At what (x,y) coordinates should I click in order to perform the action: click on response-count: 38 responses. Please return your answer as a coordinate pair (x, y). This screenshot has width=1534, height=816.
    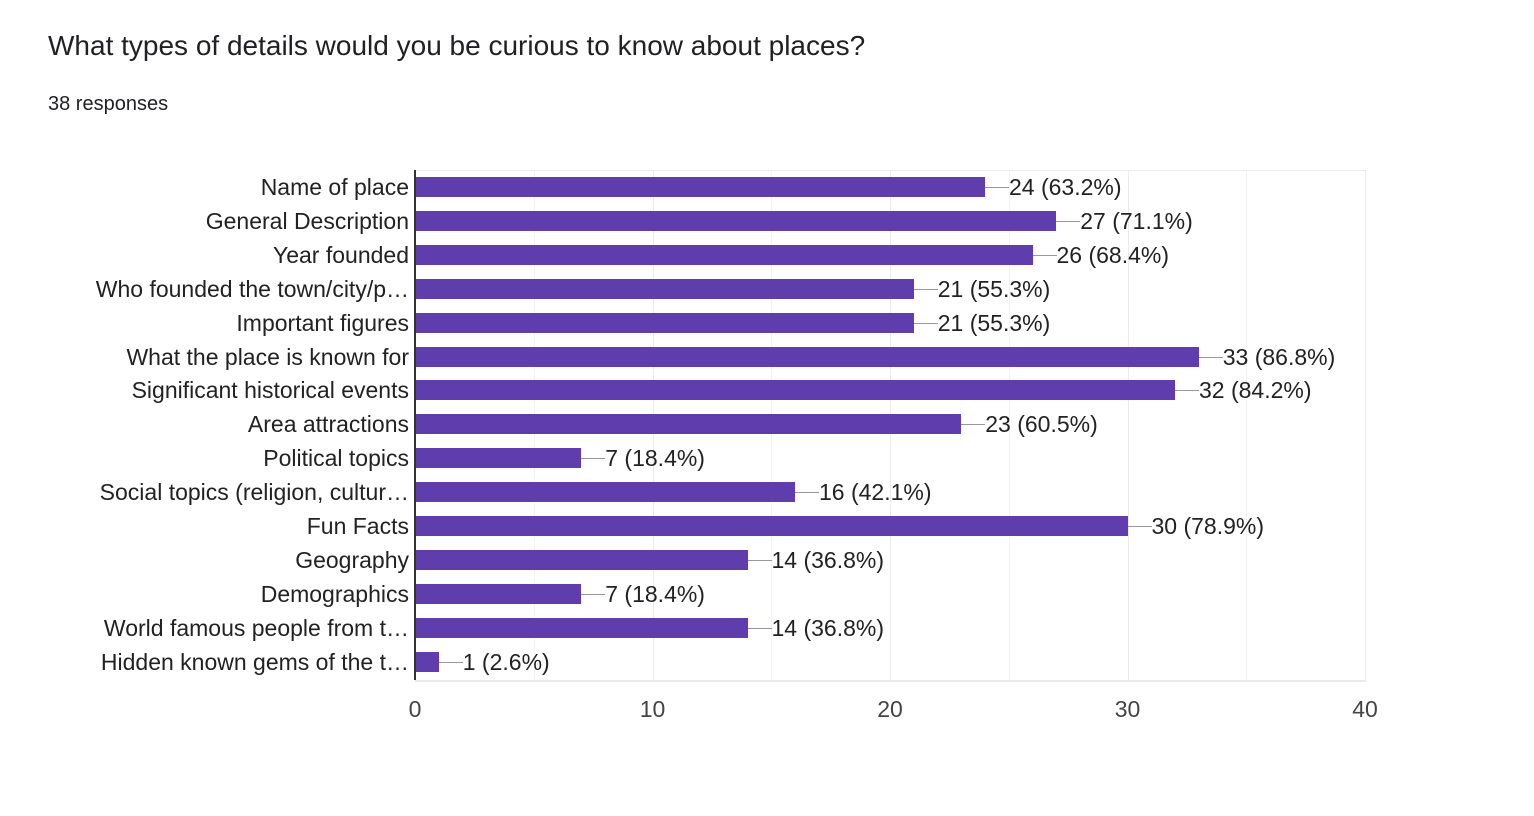
    Looking at the image, I should click on (108, 104).